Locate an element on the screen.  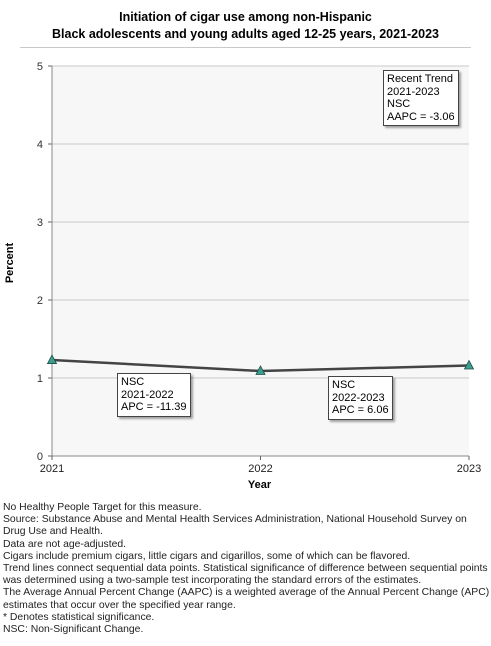
segment-2-annotation: NSC 2022-2023 APC = 6.06 is located at coordinates (360, 398).